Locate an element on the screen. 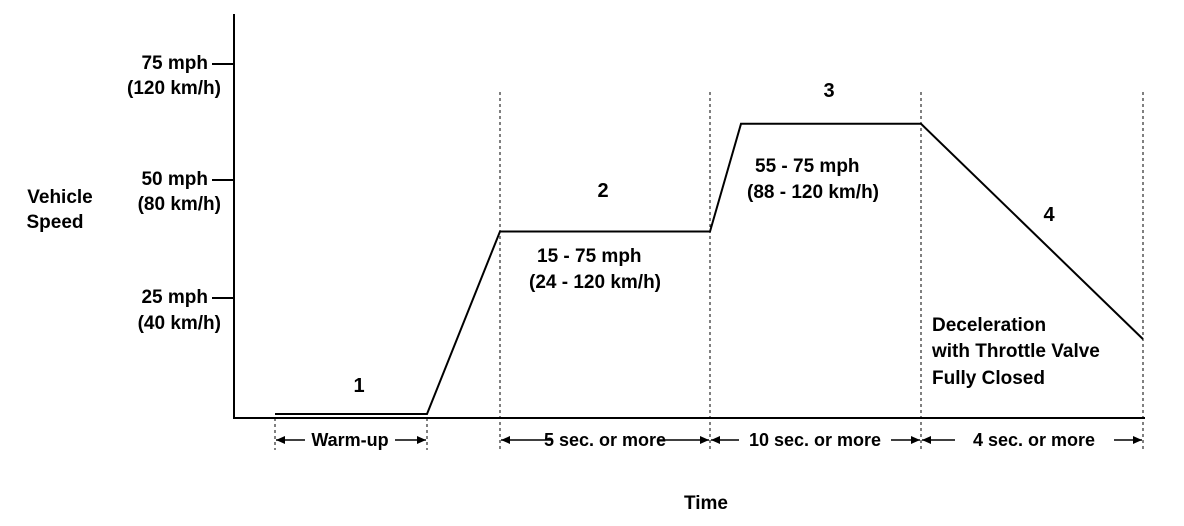  phase-4-number: 4 is located at coordinates (1049, 215).